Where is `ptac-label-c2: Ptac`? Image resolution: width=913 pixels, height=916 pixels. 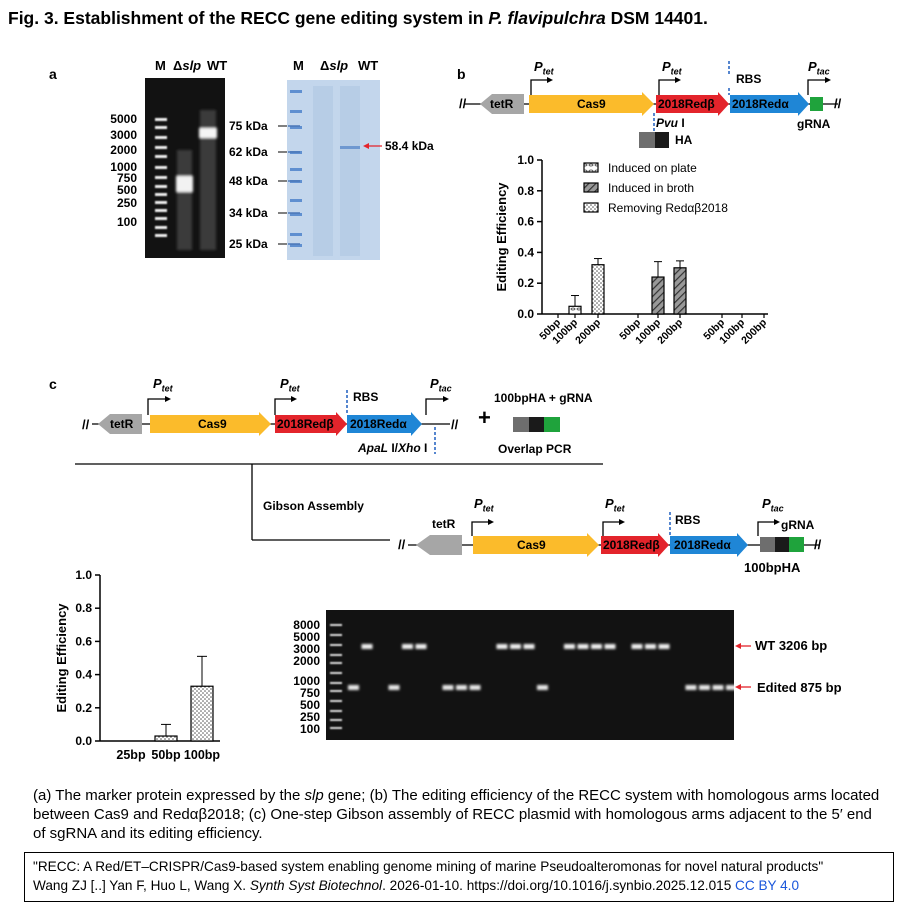 ptac-label-c2: Ptac is located at coordinates (773, 505).